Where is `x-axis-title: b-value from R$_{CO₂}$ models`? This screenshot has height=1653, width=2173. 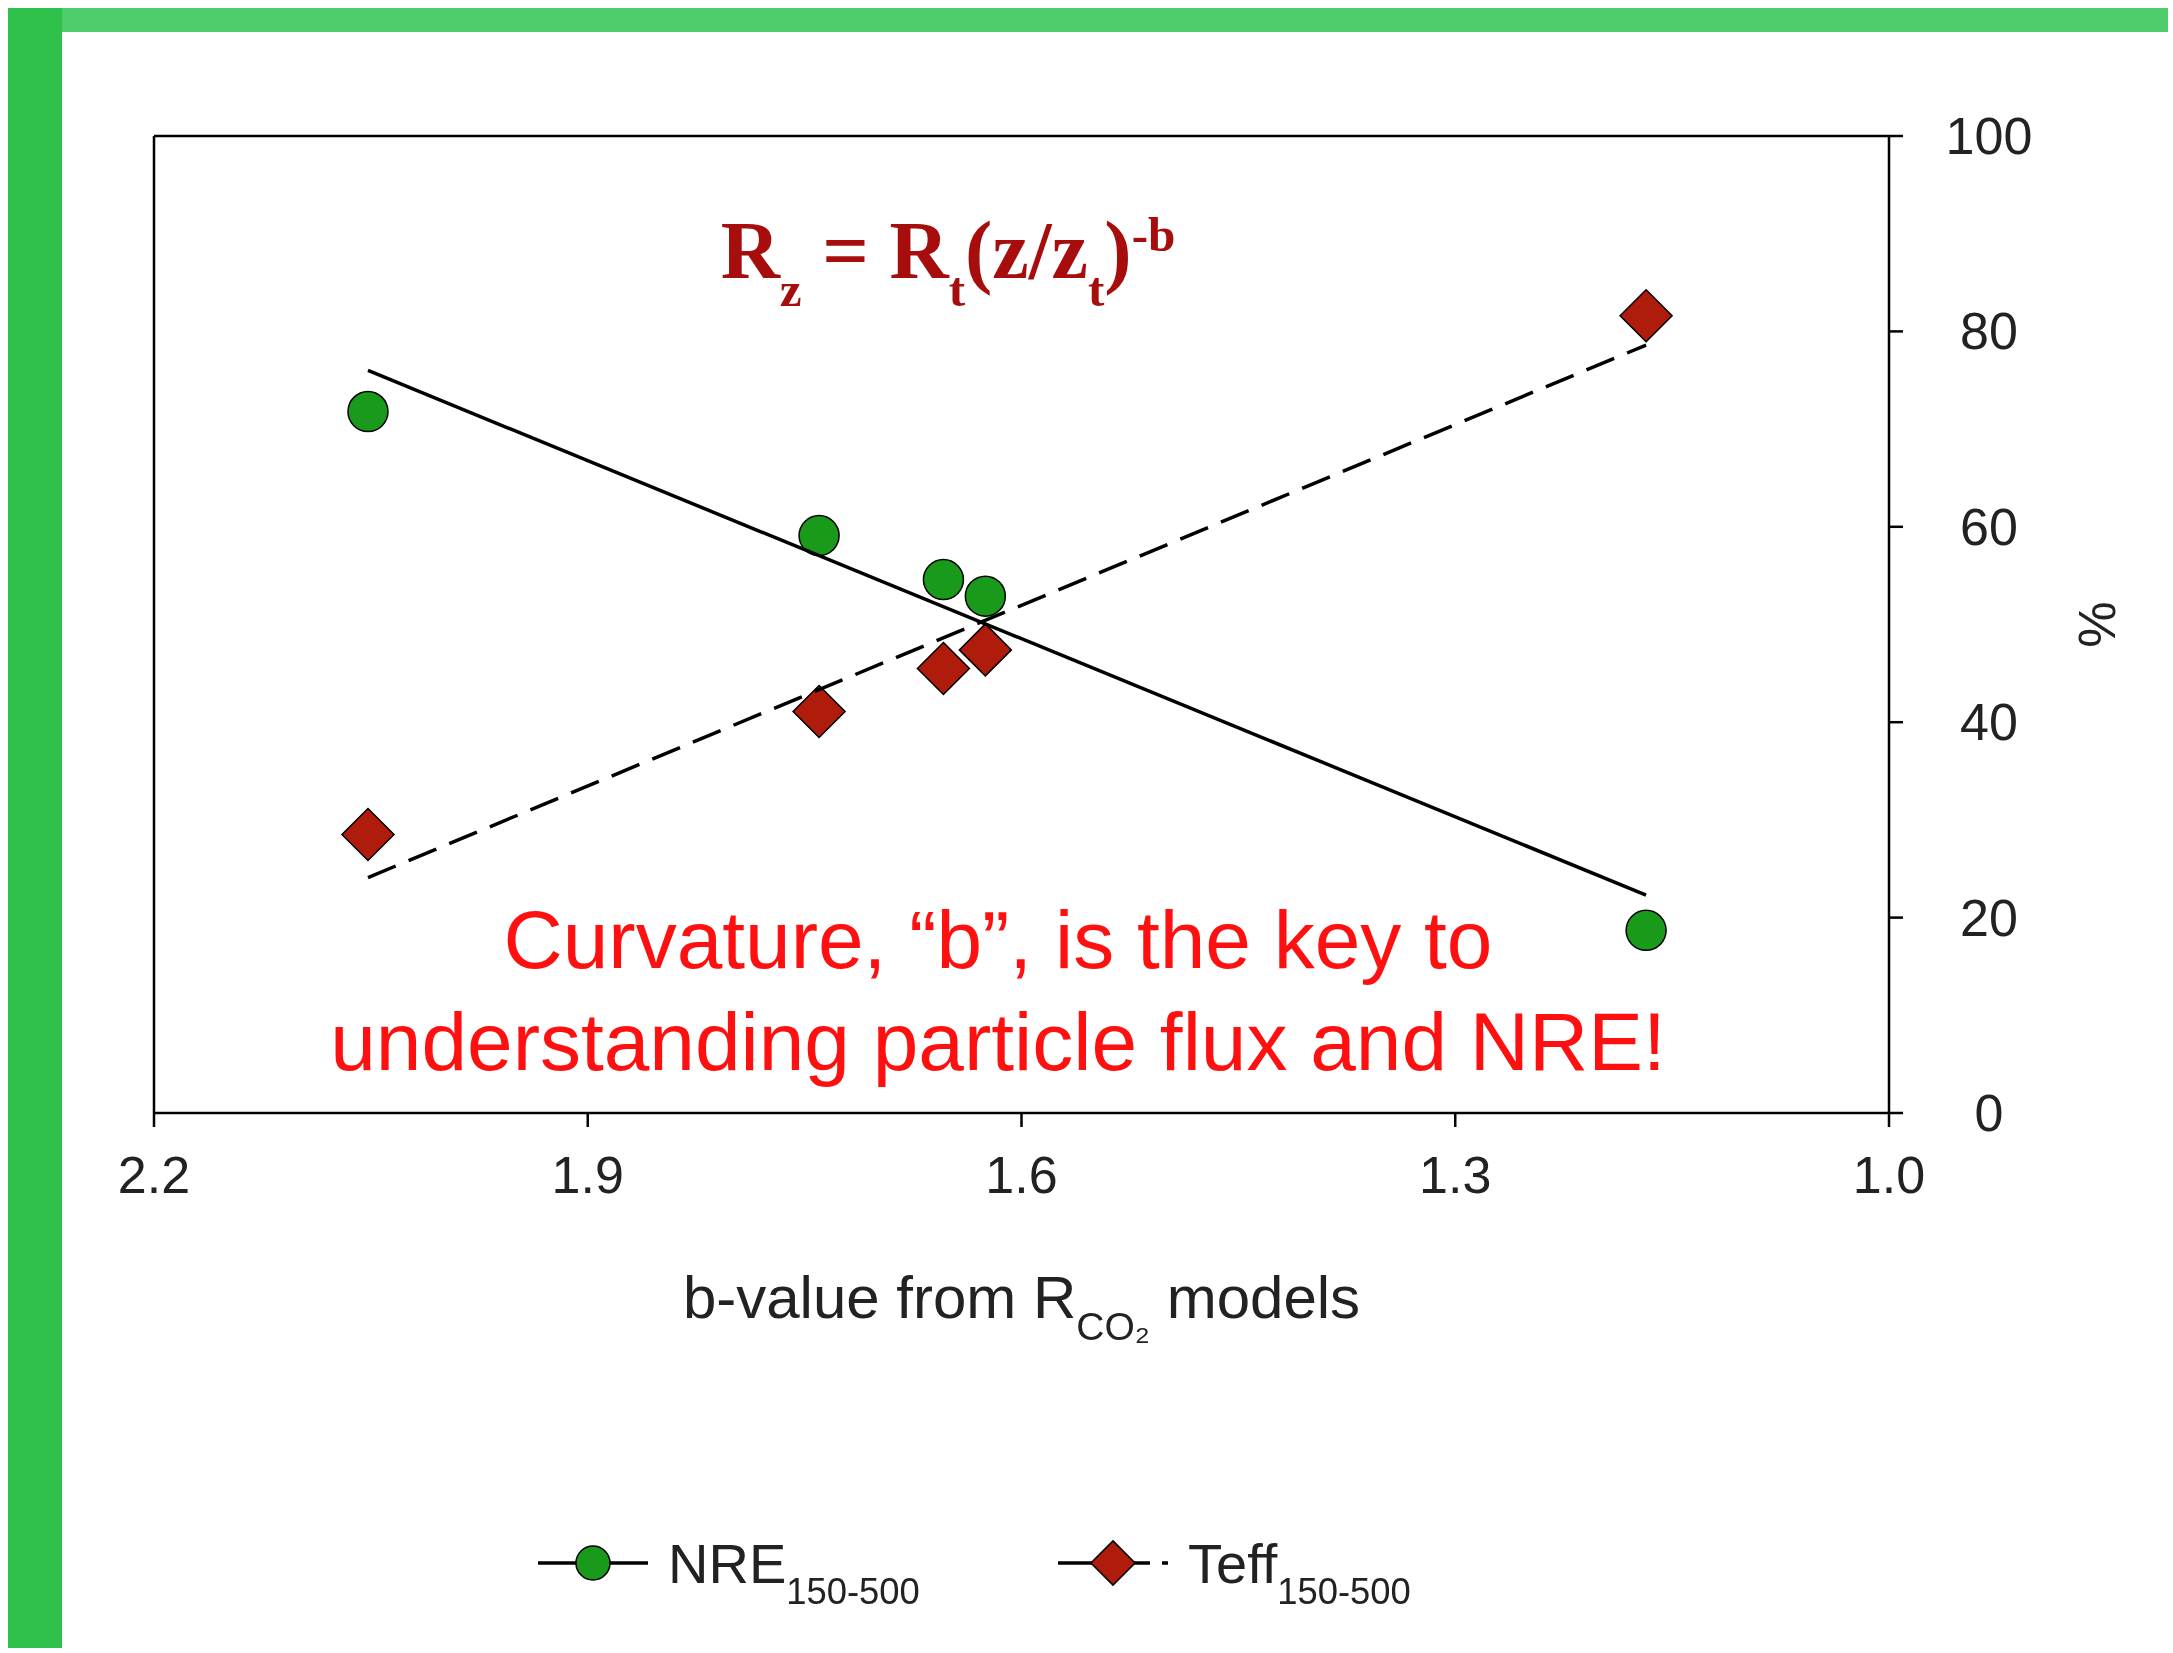
x-axis-title: b-value from R$_{CO₂}$ models is located at coordinates (1021, 1306).